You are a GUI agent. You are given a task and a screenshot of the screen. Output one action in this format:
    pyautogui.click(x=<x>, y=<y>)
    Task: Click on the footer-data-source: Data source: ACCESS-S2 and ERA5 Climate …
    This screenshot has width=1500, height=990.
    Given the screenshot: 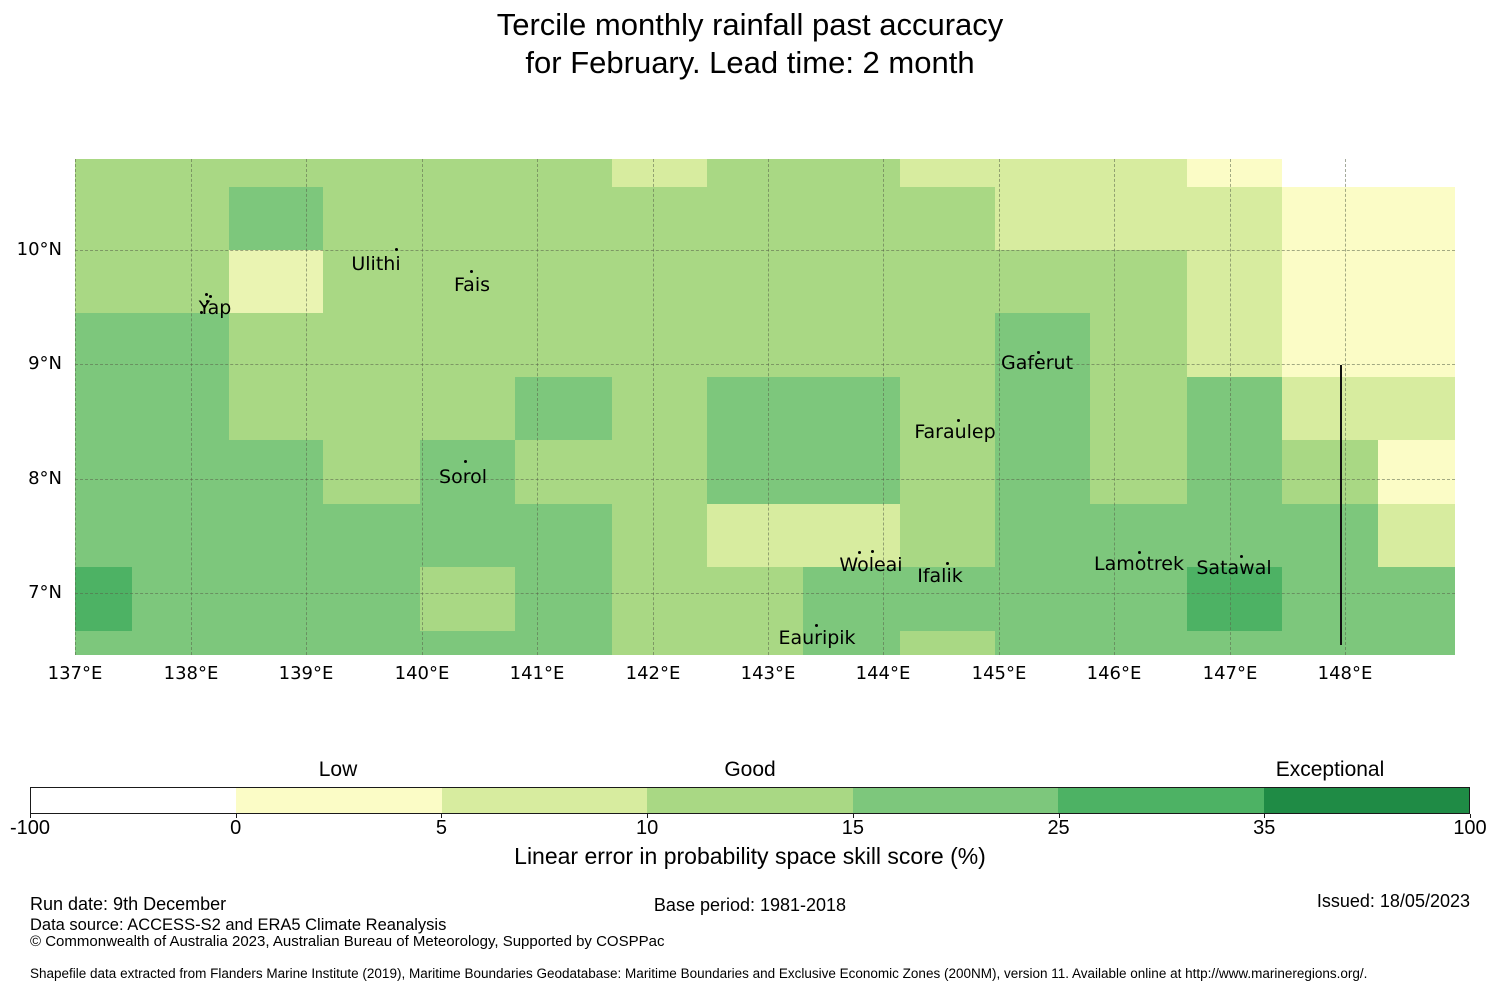 What is the action you would take?
    pyautogui.click(x=238, y=925)
    